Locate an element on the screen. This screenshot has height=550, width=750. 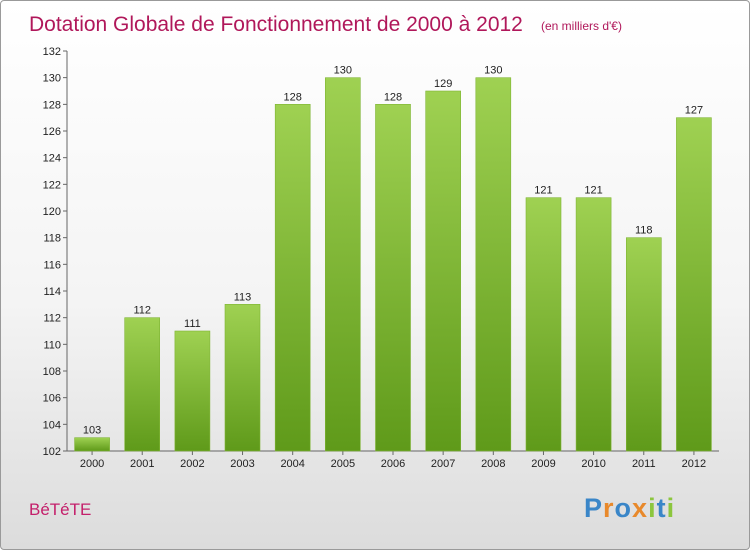
y-tick-label: 124 is located at coordinates (52, 159).